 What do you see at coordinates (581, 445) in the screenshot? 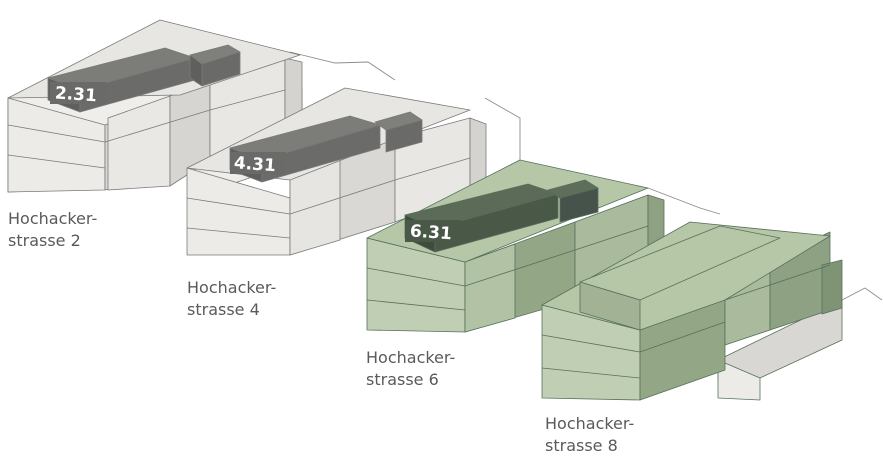
I see `caption-line-2: strasse 8` at bounding box center [581, 445].